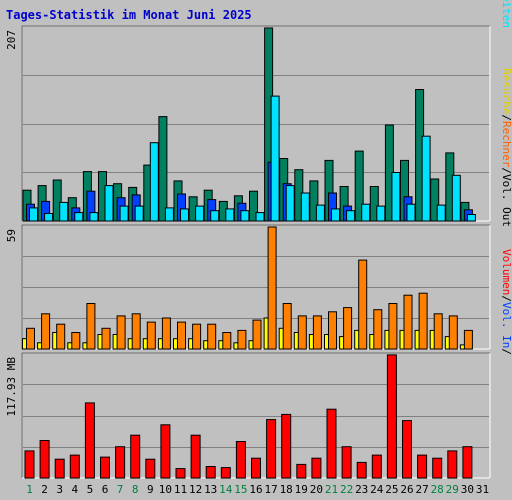 The image size is (512, 500). I want to click on bottom-ymax-label: 117.93 MB, so click(11, 387).